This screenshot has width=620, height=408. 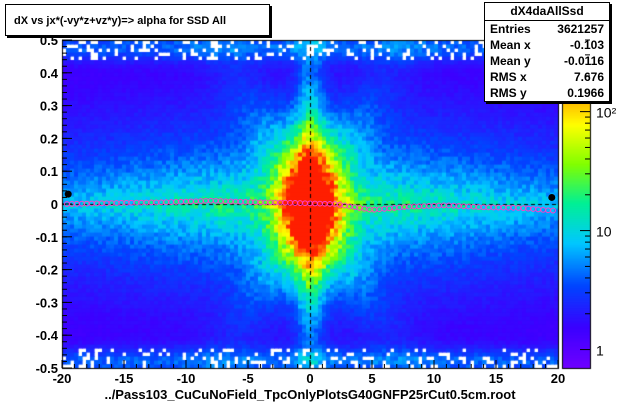 I want to click on x-tick-label: 10, so click(x=434, y=378).